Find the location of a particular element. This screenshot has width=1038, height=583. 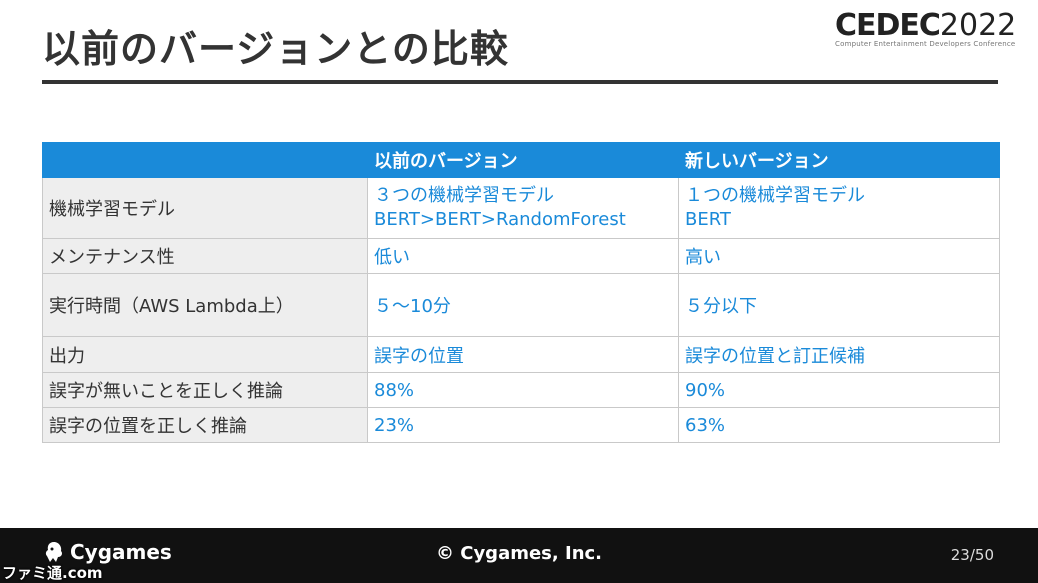

header-previous-version: 以前のバージョン is located at coordinates (523, 160).